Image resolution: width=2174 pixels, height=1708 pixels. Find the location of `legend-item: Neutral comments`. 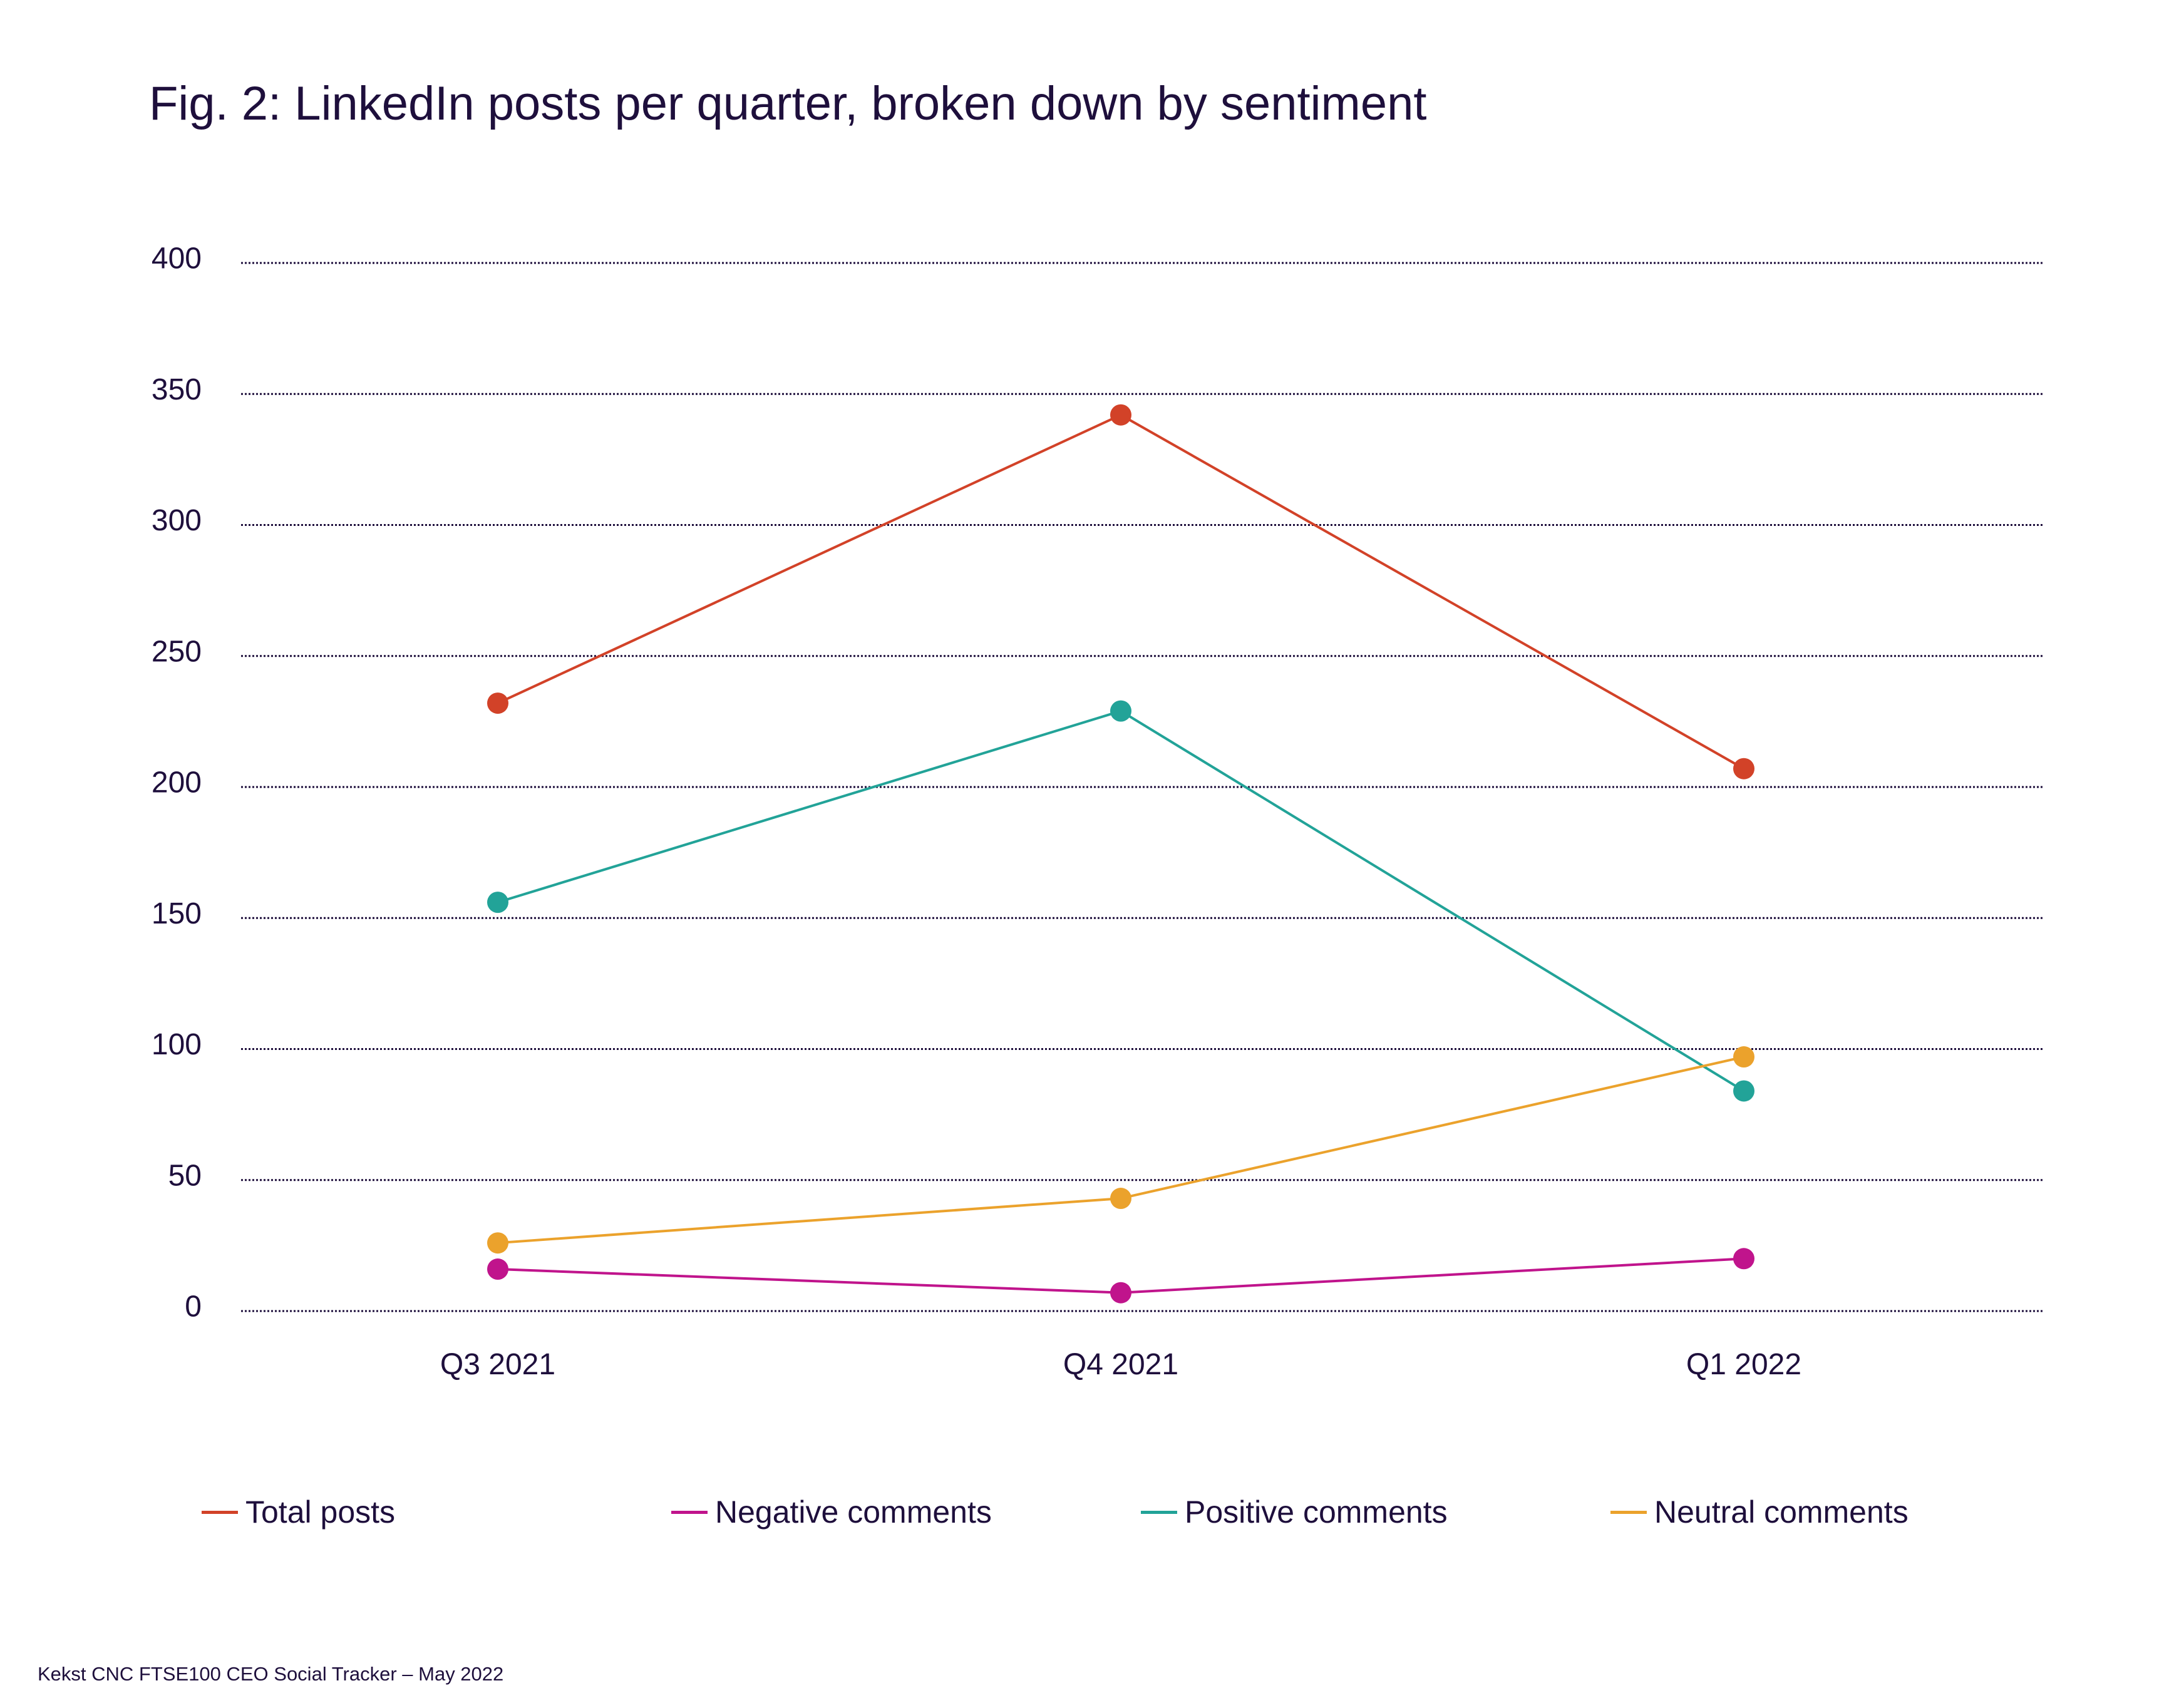

legend-item: Neutral comments is located at coordinates (1759, 1512).